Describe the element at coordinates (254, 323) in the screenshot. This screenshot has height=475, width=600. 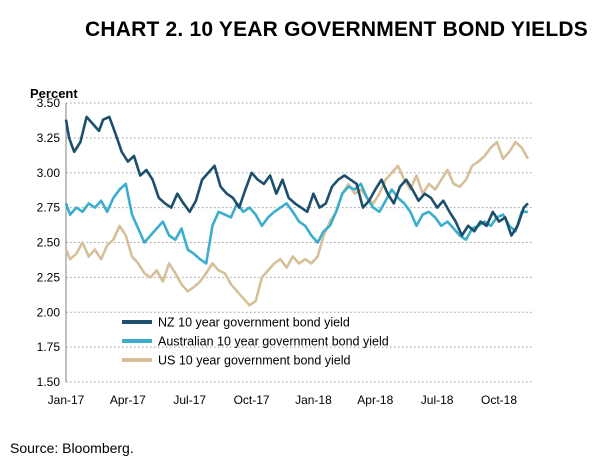
I see `legend-label-0: NZ 10 year government bond yield` at that location.